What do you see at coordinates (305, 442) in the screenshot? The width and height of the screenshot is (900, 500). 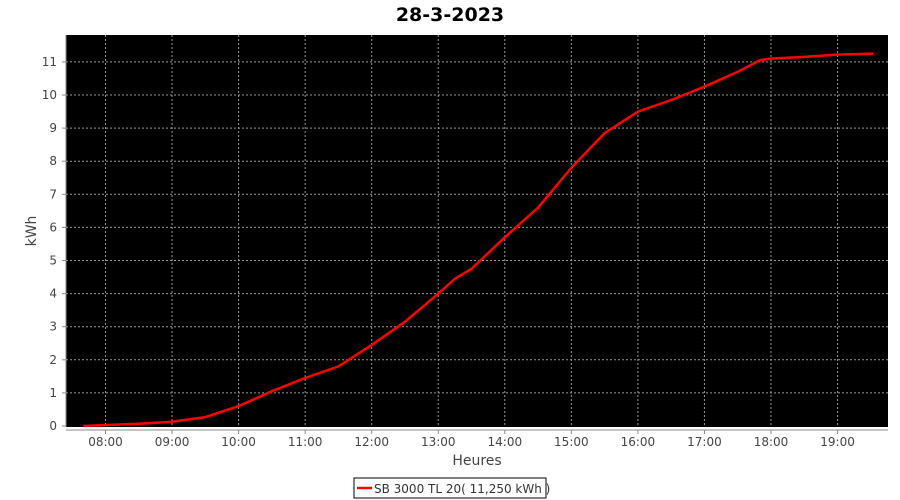 I see `x-tick-label: 11:00` at bounding box center [305, 442].